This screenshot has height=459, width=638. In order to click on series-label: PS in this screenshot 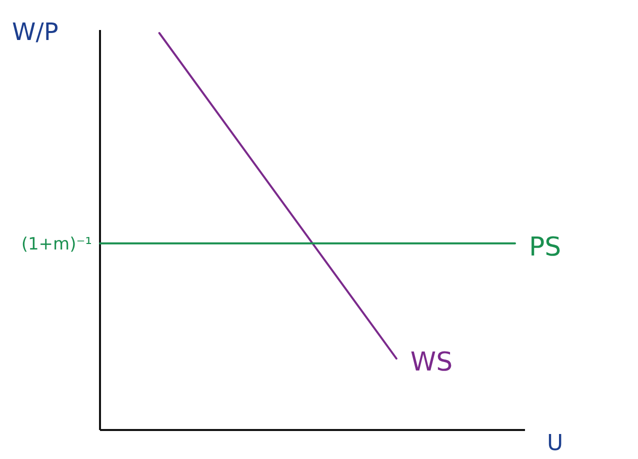, I will do `click(545, 247)`.